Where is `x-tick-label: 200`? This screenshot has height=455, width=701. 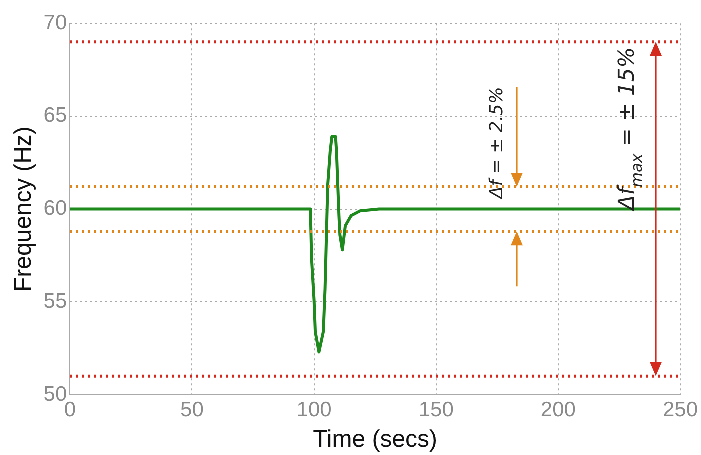
x-tick-label: 200 is located at coordinates (558, 410).